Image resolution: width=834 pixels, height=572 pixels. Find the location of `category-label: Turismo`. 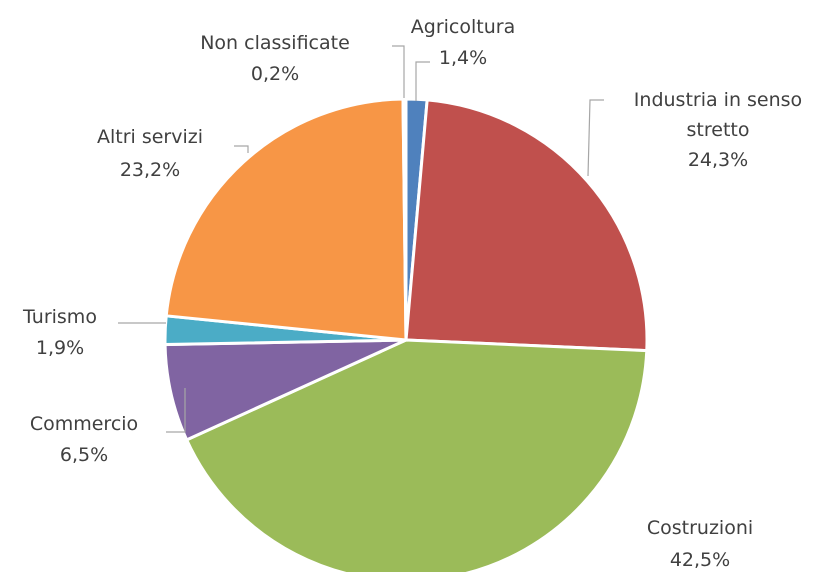

category-label: Turismo is located at coordinates (60, 317).